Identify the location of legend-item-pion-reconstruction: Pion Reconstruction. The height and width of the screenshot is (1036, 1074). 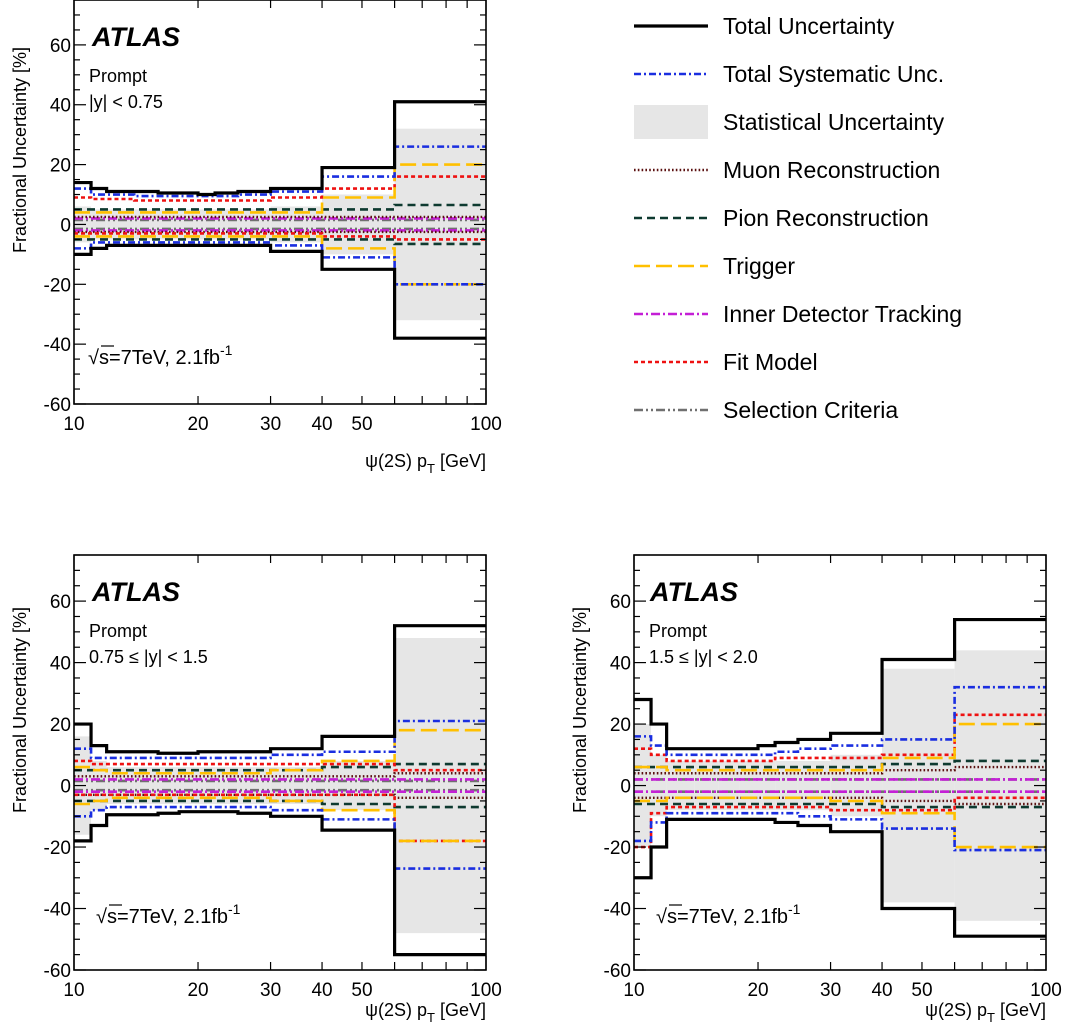
(781, 218).